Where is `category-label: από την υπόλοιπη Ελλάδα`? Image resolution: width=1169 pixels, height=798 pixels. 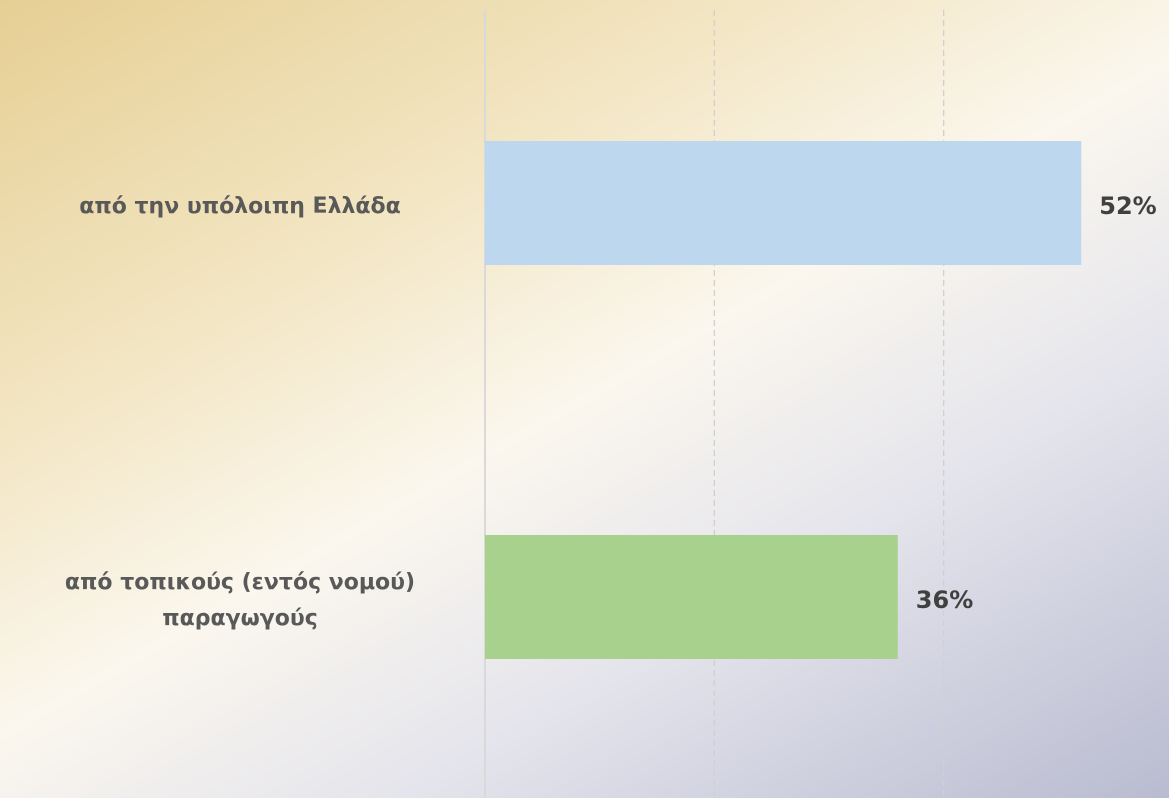
category-label: από την υπόλοιπη Ελλάδα is located at coordinates (240, 206).